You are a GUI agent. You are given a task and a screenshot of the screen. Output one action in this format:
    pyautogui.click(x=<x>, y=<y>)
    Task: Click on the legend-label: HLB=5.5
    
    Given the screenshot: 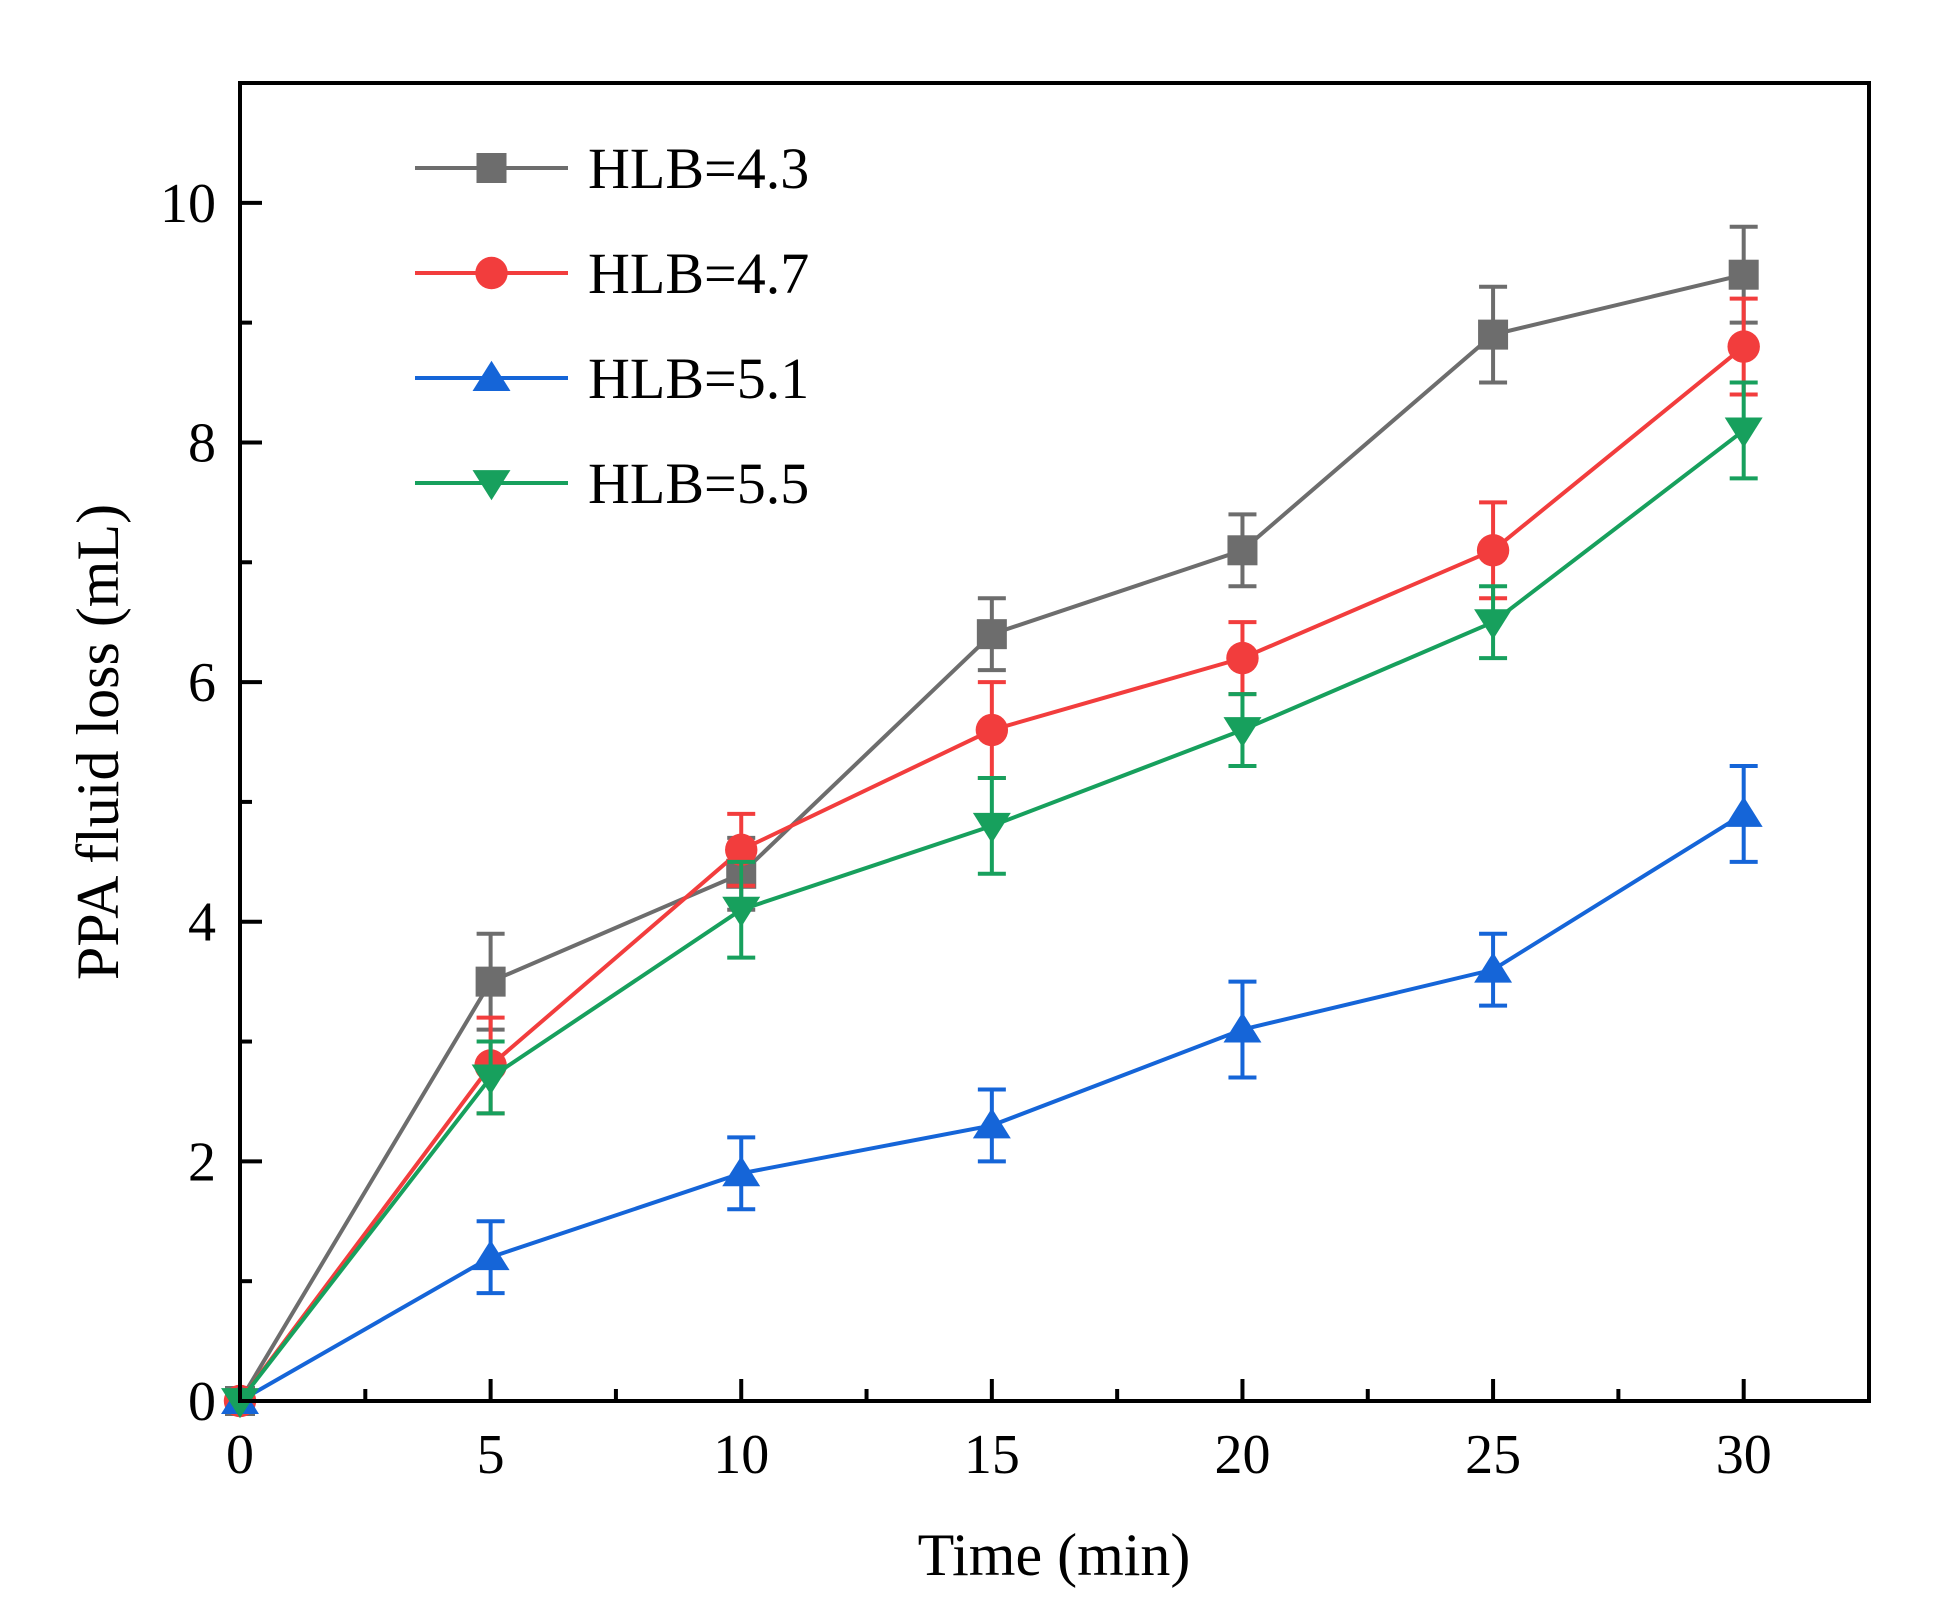 What is the action you would take?
    pyautogui.click(x=698, y=483)
    